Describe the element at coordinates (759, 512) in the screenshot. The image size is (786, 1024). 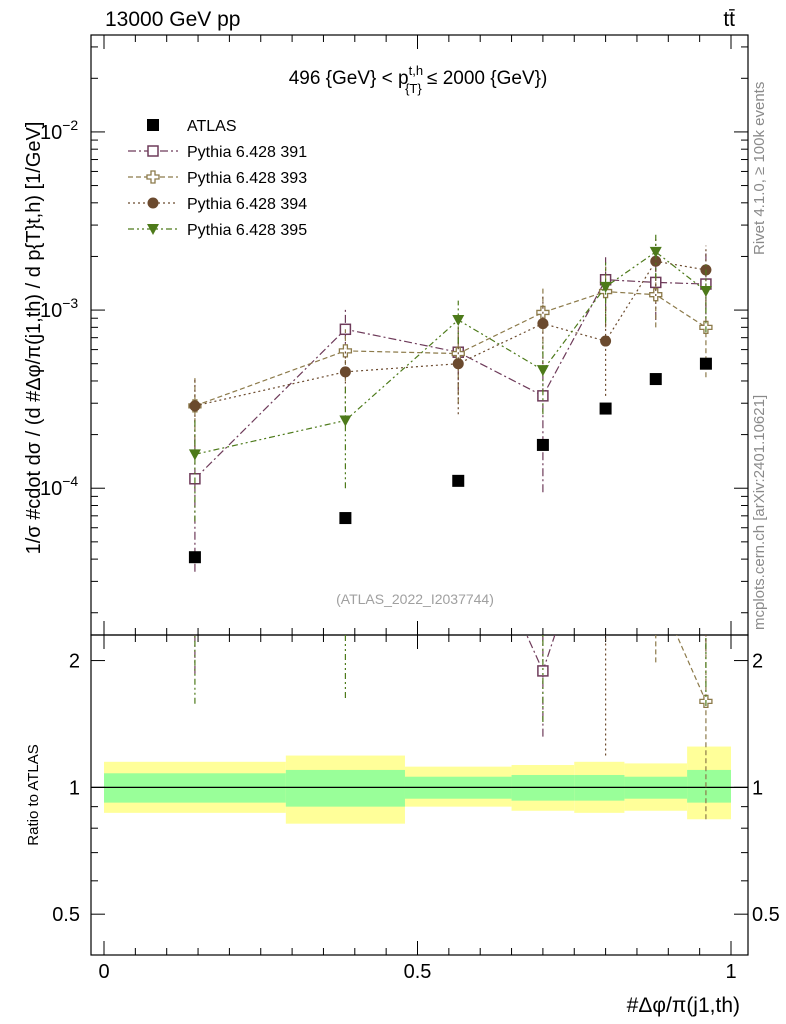
I see `mcplots-label: mcplots.cern.ch [arXiv:2401.10621]` at that location.